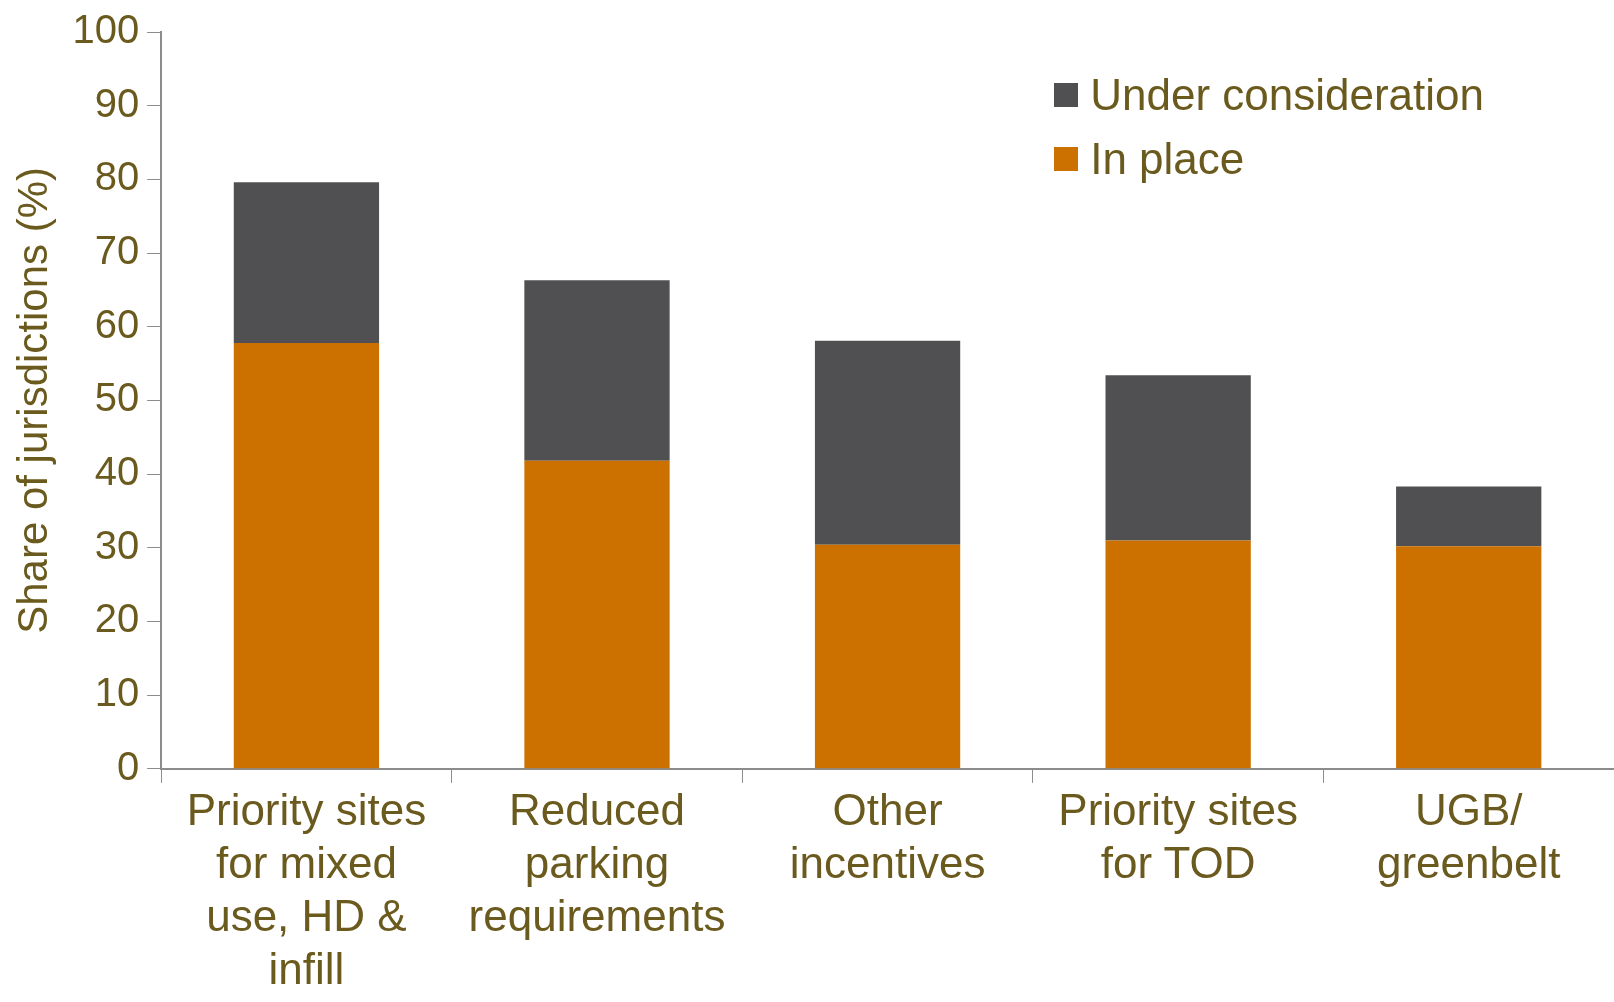  Describe the element at coordinates (1468, 836) in the screenshot. I see `x-tick-label: UGB/ greenbelt` at that location.